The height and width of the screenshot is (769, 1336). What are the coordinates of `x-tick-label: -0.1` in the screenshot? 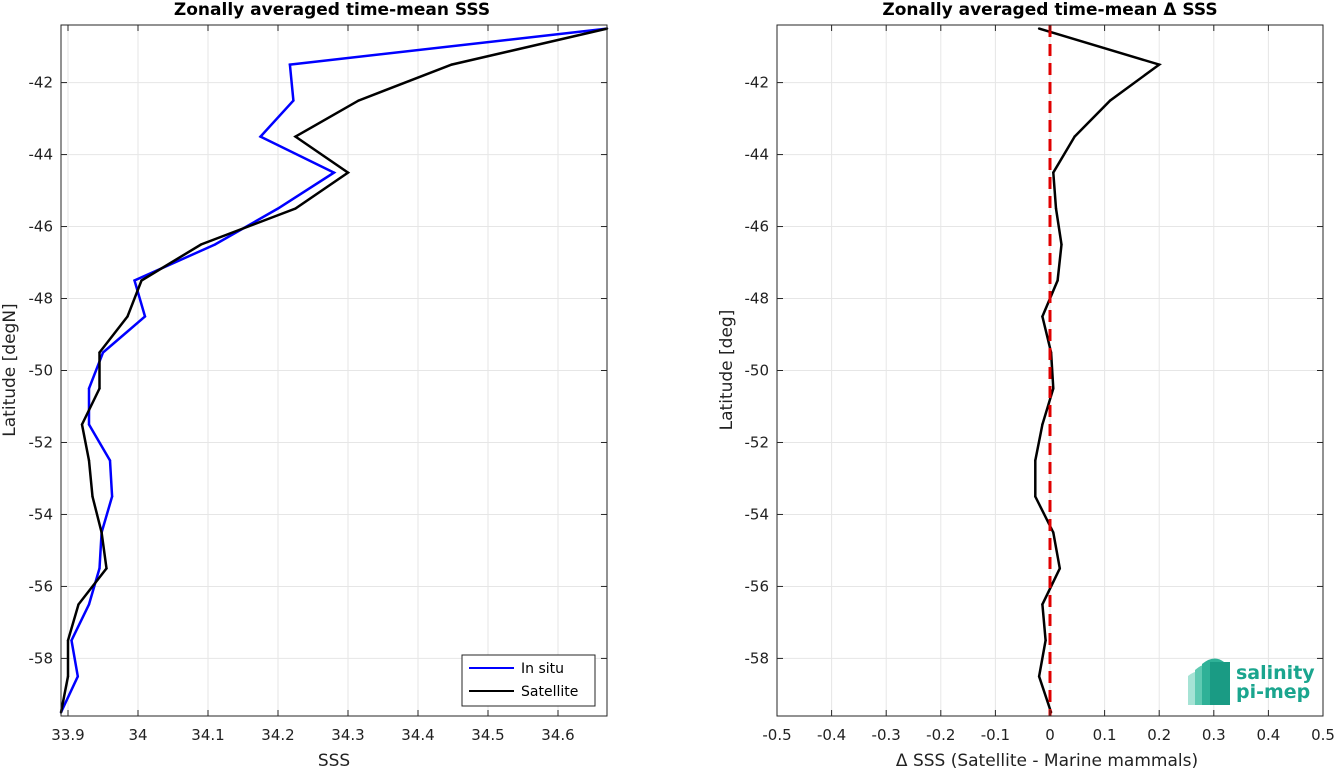 It's located at (995, 735).